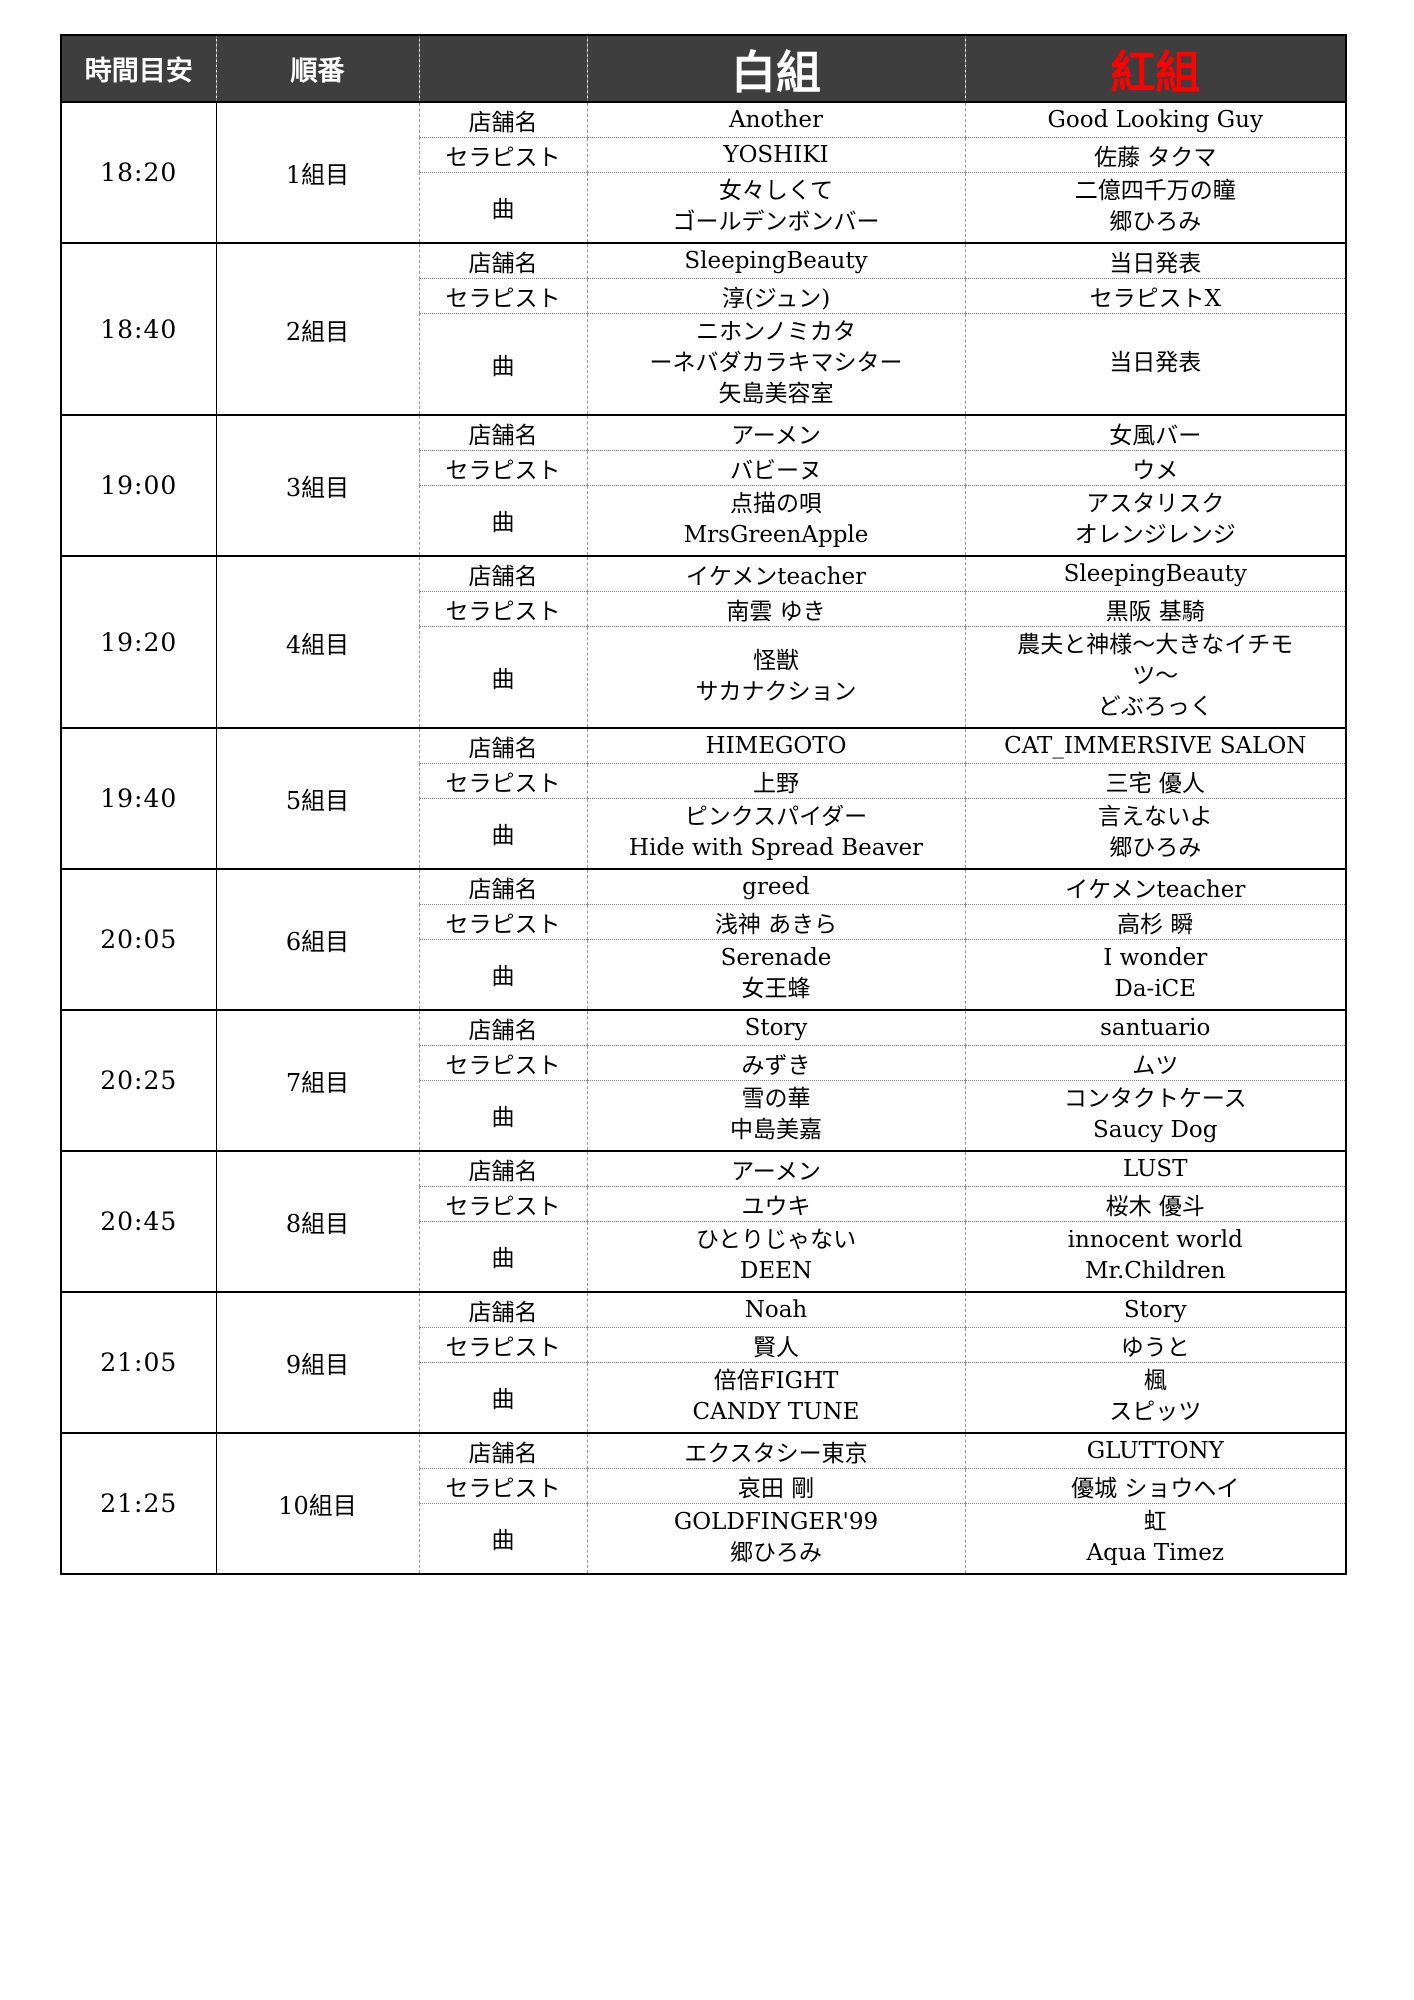 Image resolution: width=1414 pixels, height=2000 pixels. What do you see at coordinates (776, 922) in the screenshot?
I see `white-therapist: 浅神 あきら` at bounding box center [776, 922].